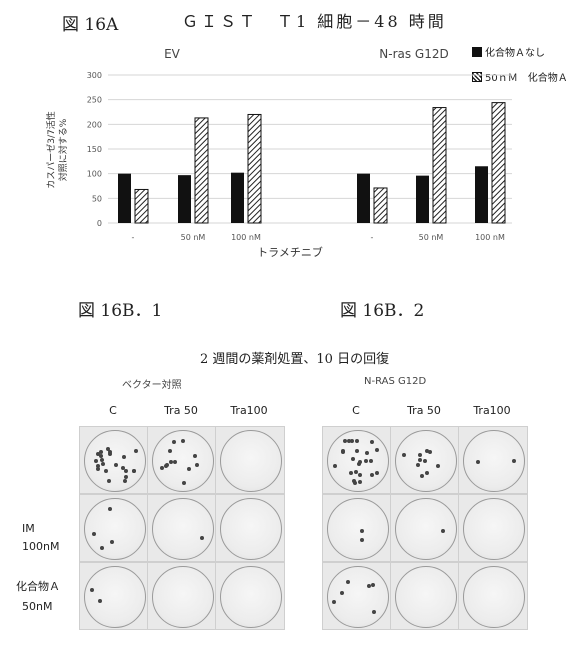  I want to click on plate-nras-r2-c0, so click(357, 596).